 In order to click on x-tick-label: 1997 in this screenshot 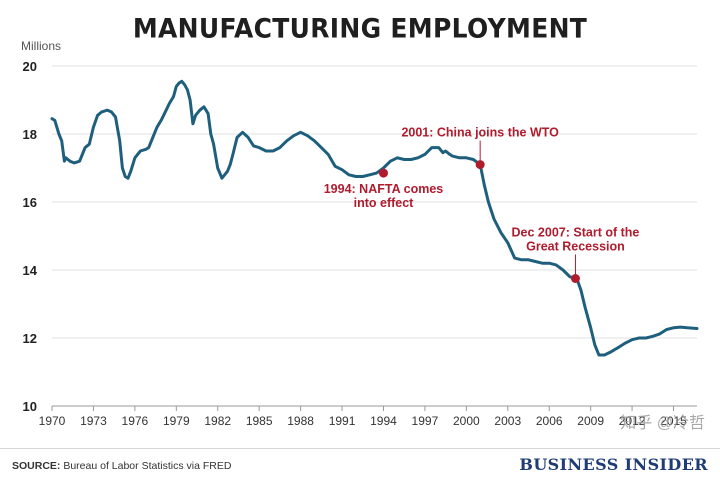, I will do `click(425, 421)`.